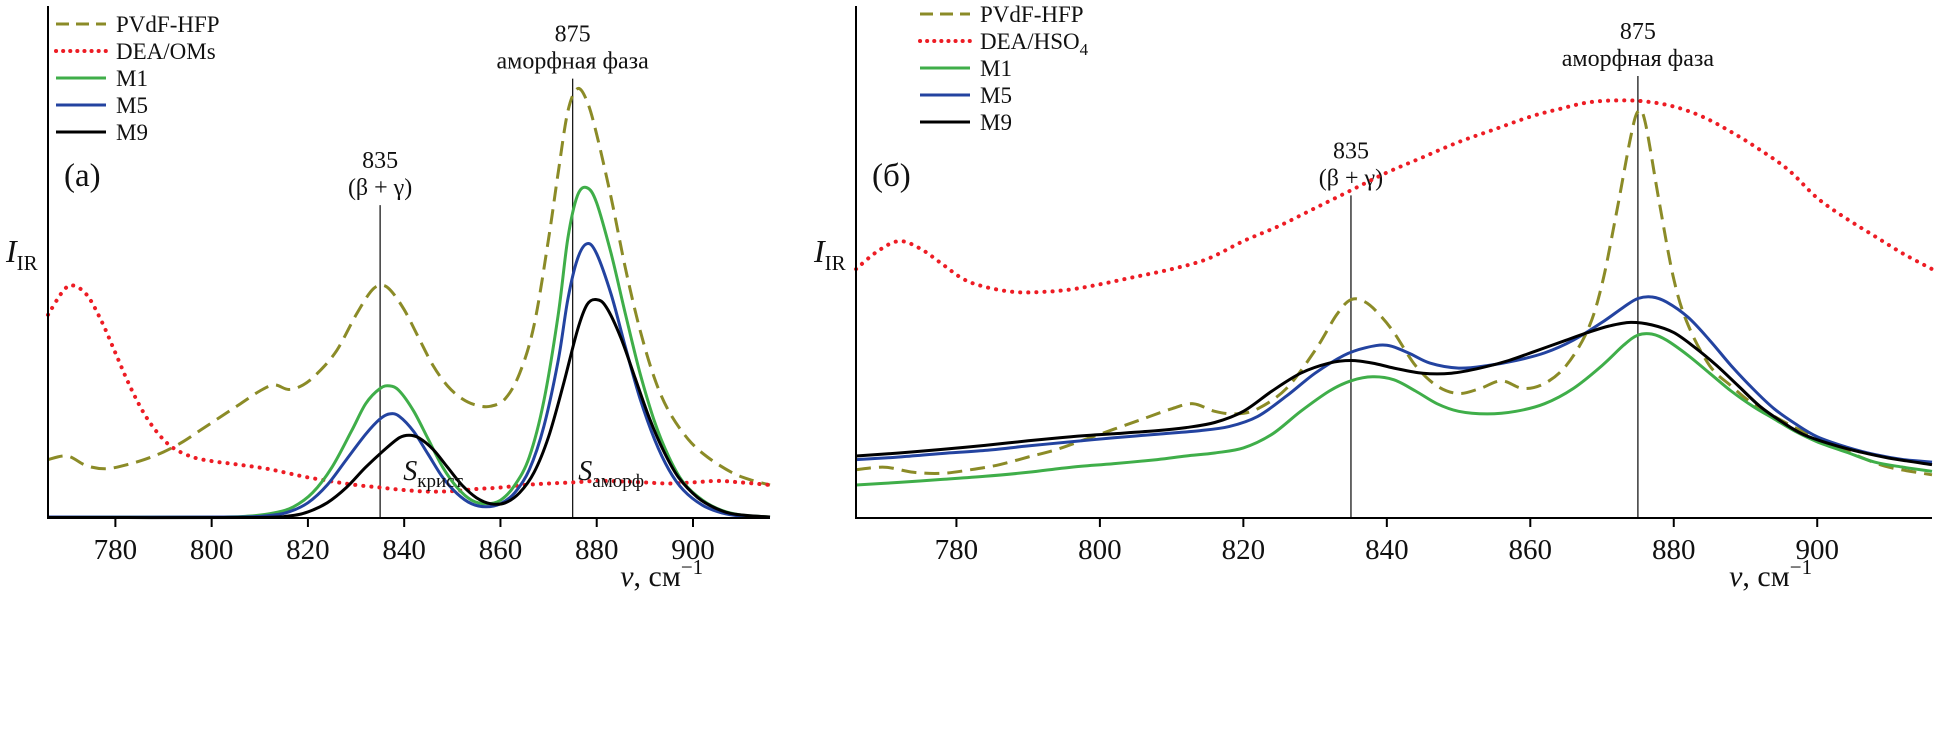 The height and width of the screenshot is (740, 1942). I want to click on panel-letter: (б), so click(891, 176).